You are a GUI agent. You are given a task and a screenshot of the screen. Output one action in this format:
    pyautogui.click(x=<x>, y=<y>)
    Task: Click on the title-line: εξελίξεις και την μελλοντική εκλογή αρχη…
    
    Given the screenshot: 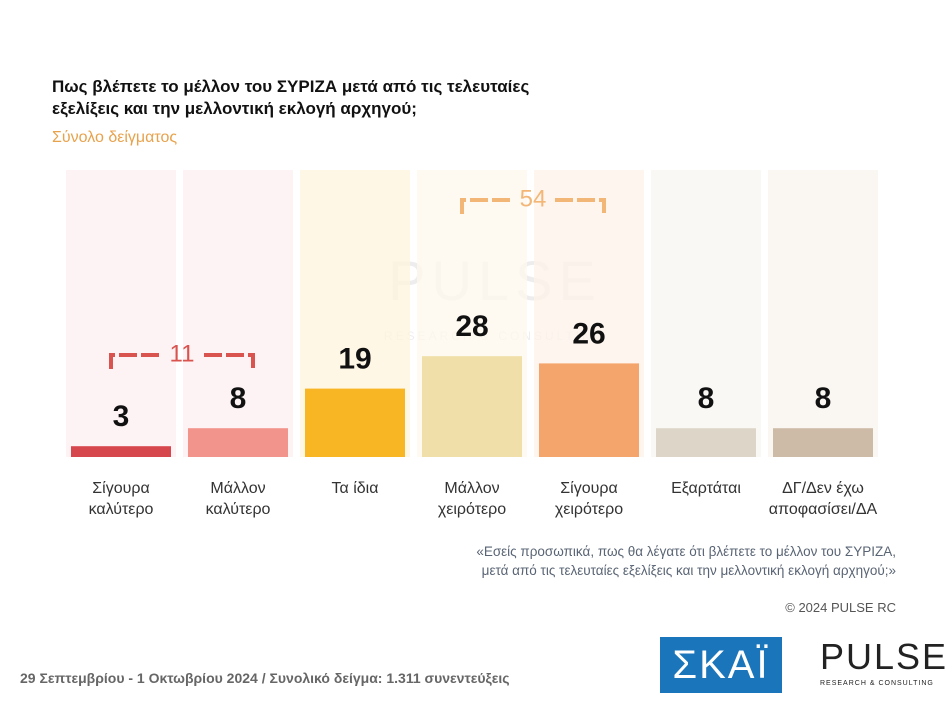 What is the action you would take?
    pyautogui.click(x=234, y=108)
    